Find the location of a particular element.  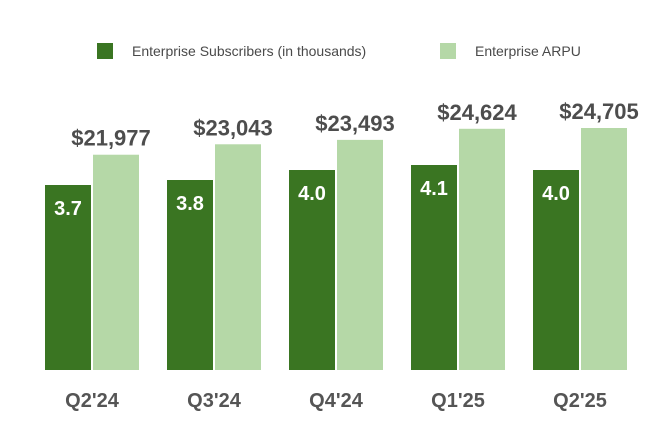

x-tick-label-1: Q3'24 is located at coordinates (214, 401).